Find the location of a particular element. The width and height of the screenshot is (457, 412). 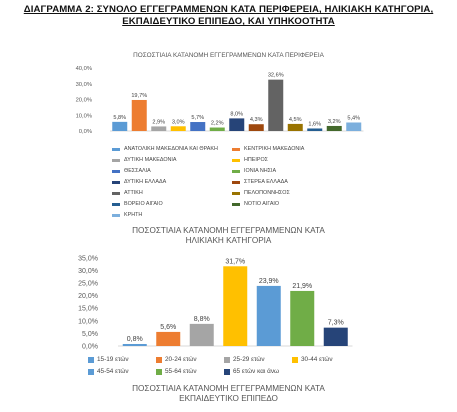

data-label: 5,6% is located at coordinates (168, 327).